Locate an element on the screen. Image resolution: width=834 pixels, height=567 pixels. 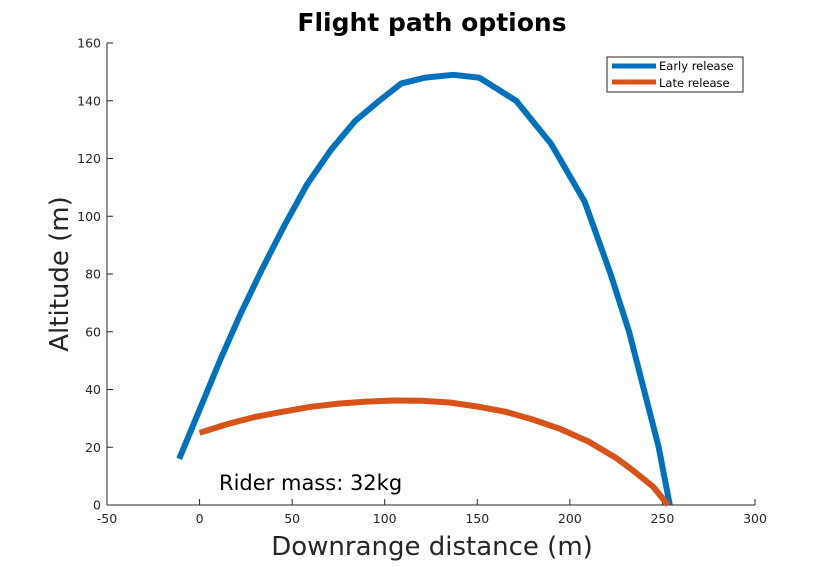
y-axis-label: Altitude (m) is located at coordinates (60, 273).